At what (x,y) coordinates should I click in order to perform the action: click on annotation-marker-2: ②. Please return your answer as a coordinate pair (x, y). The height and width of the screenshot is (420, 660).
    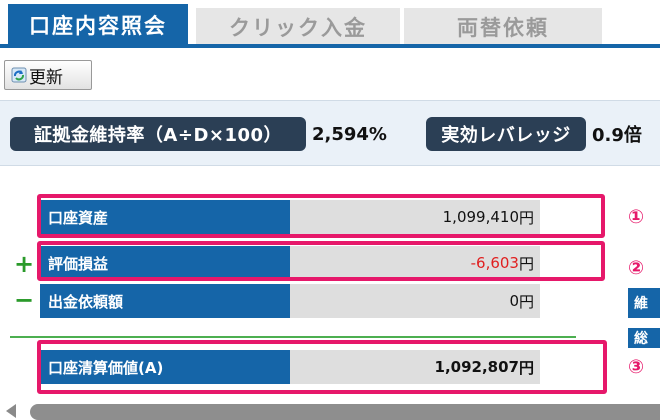
    Looking at the image, I should click on (636, 268).